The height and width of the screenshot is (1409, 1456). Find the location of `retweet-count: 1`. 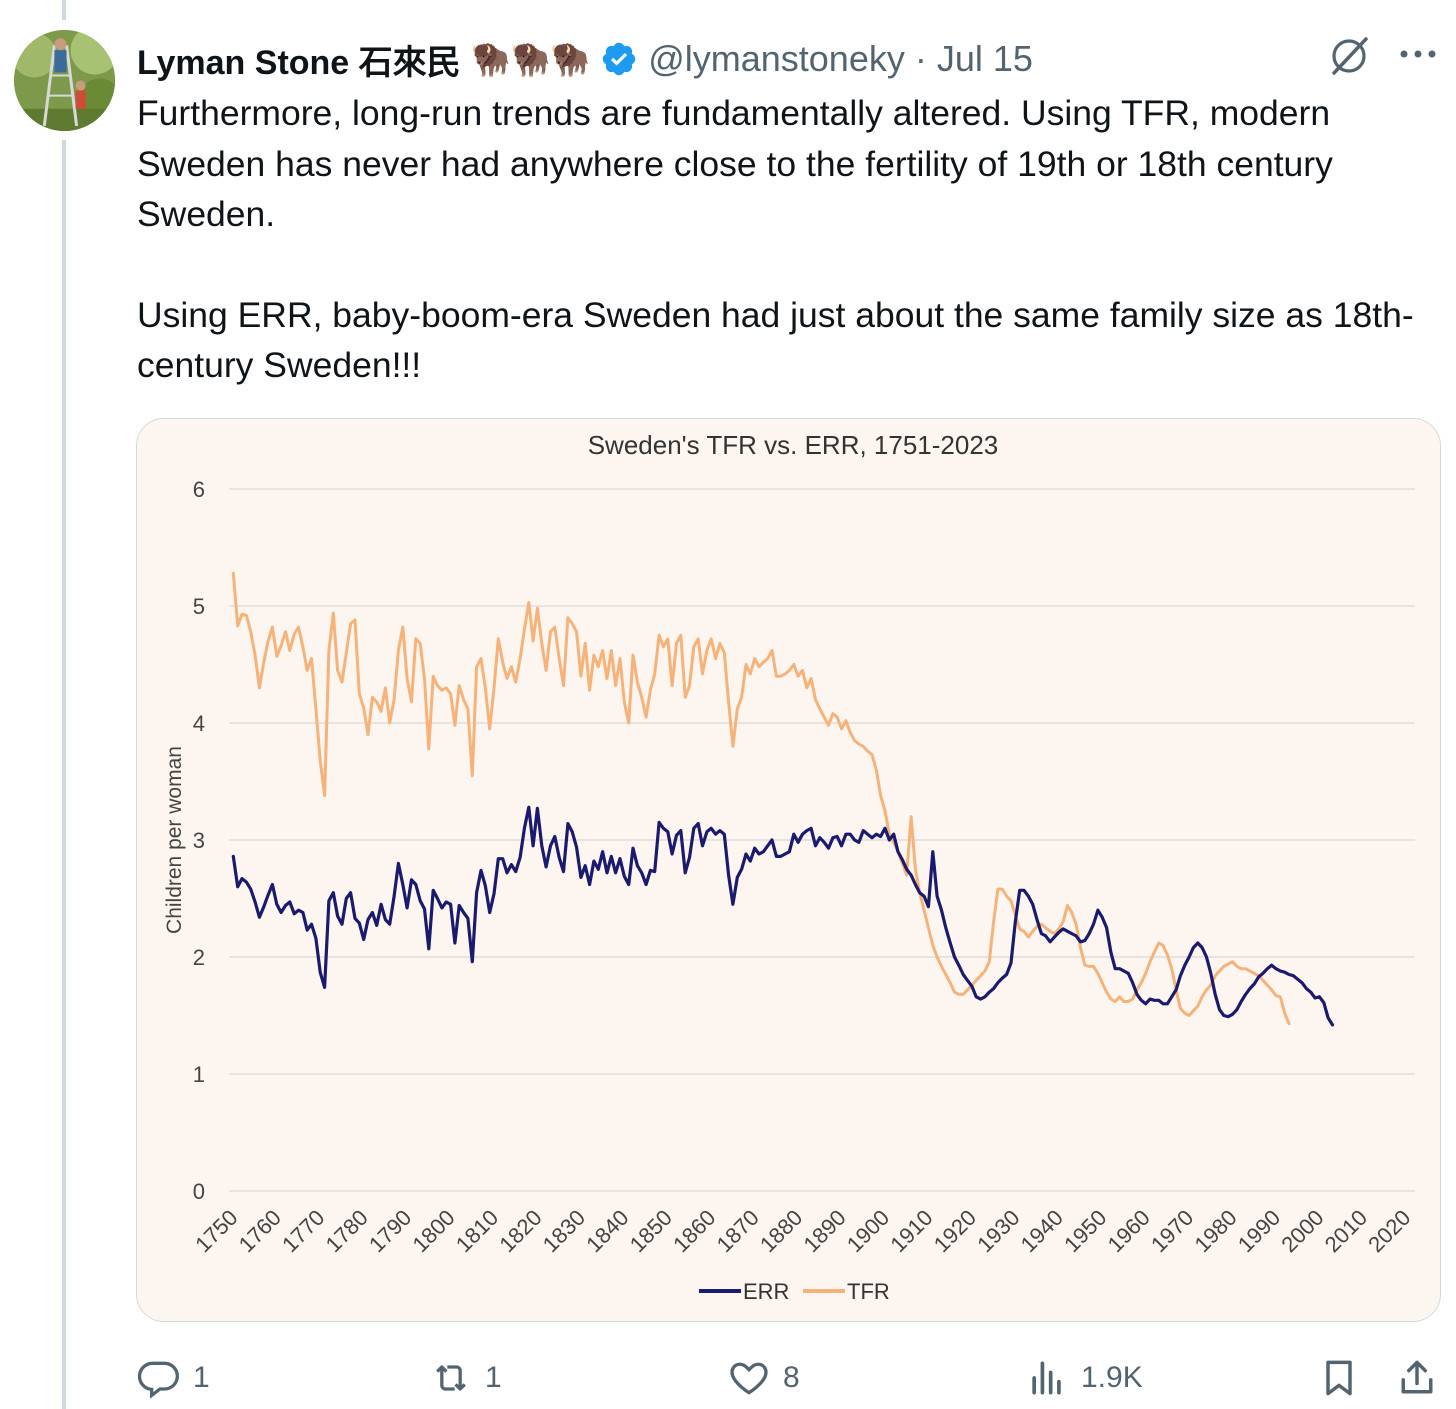

retweet-count: 1 is located at coordinates (493, 1377).